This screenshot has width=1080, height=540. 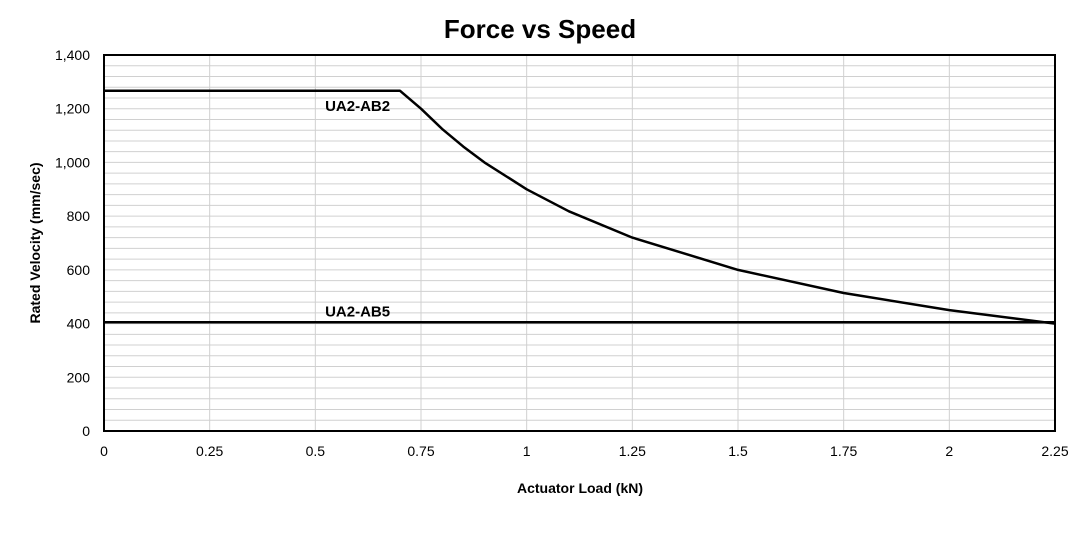 I want to click on x-tick-label: 2, so click(x=949, y=451).